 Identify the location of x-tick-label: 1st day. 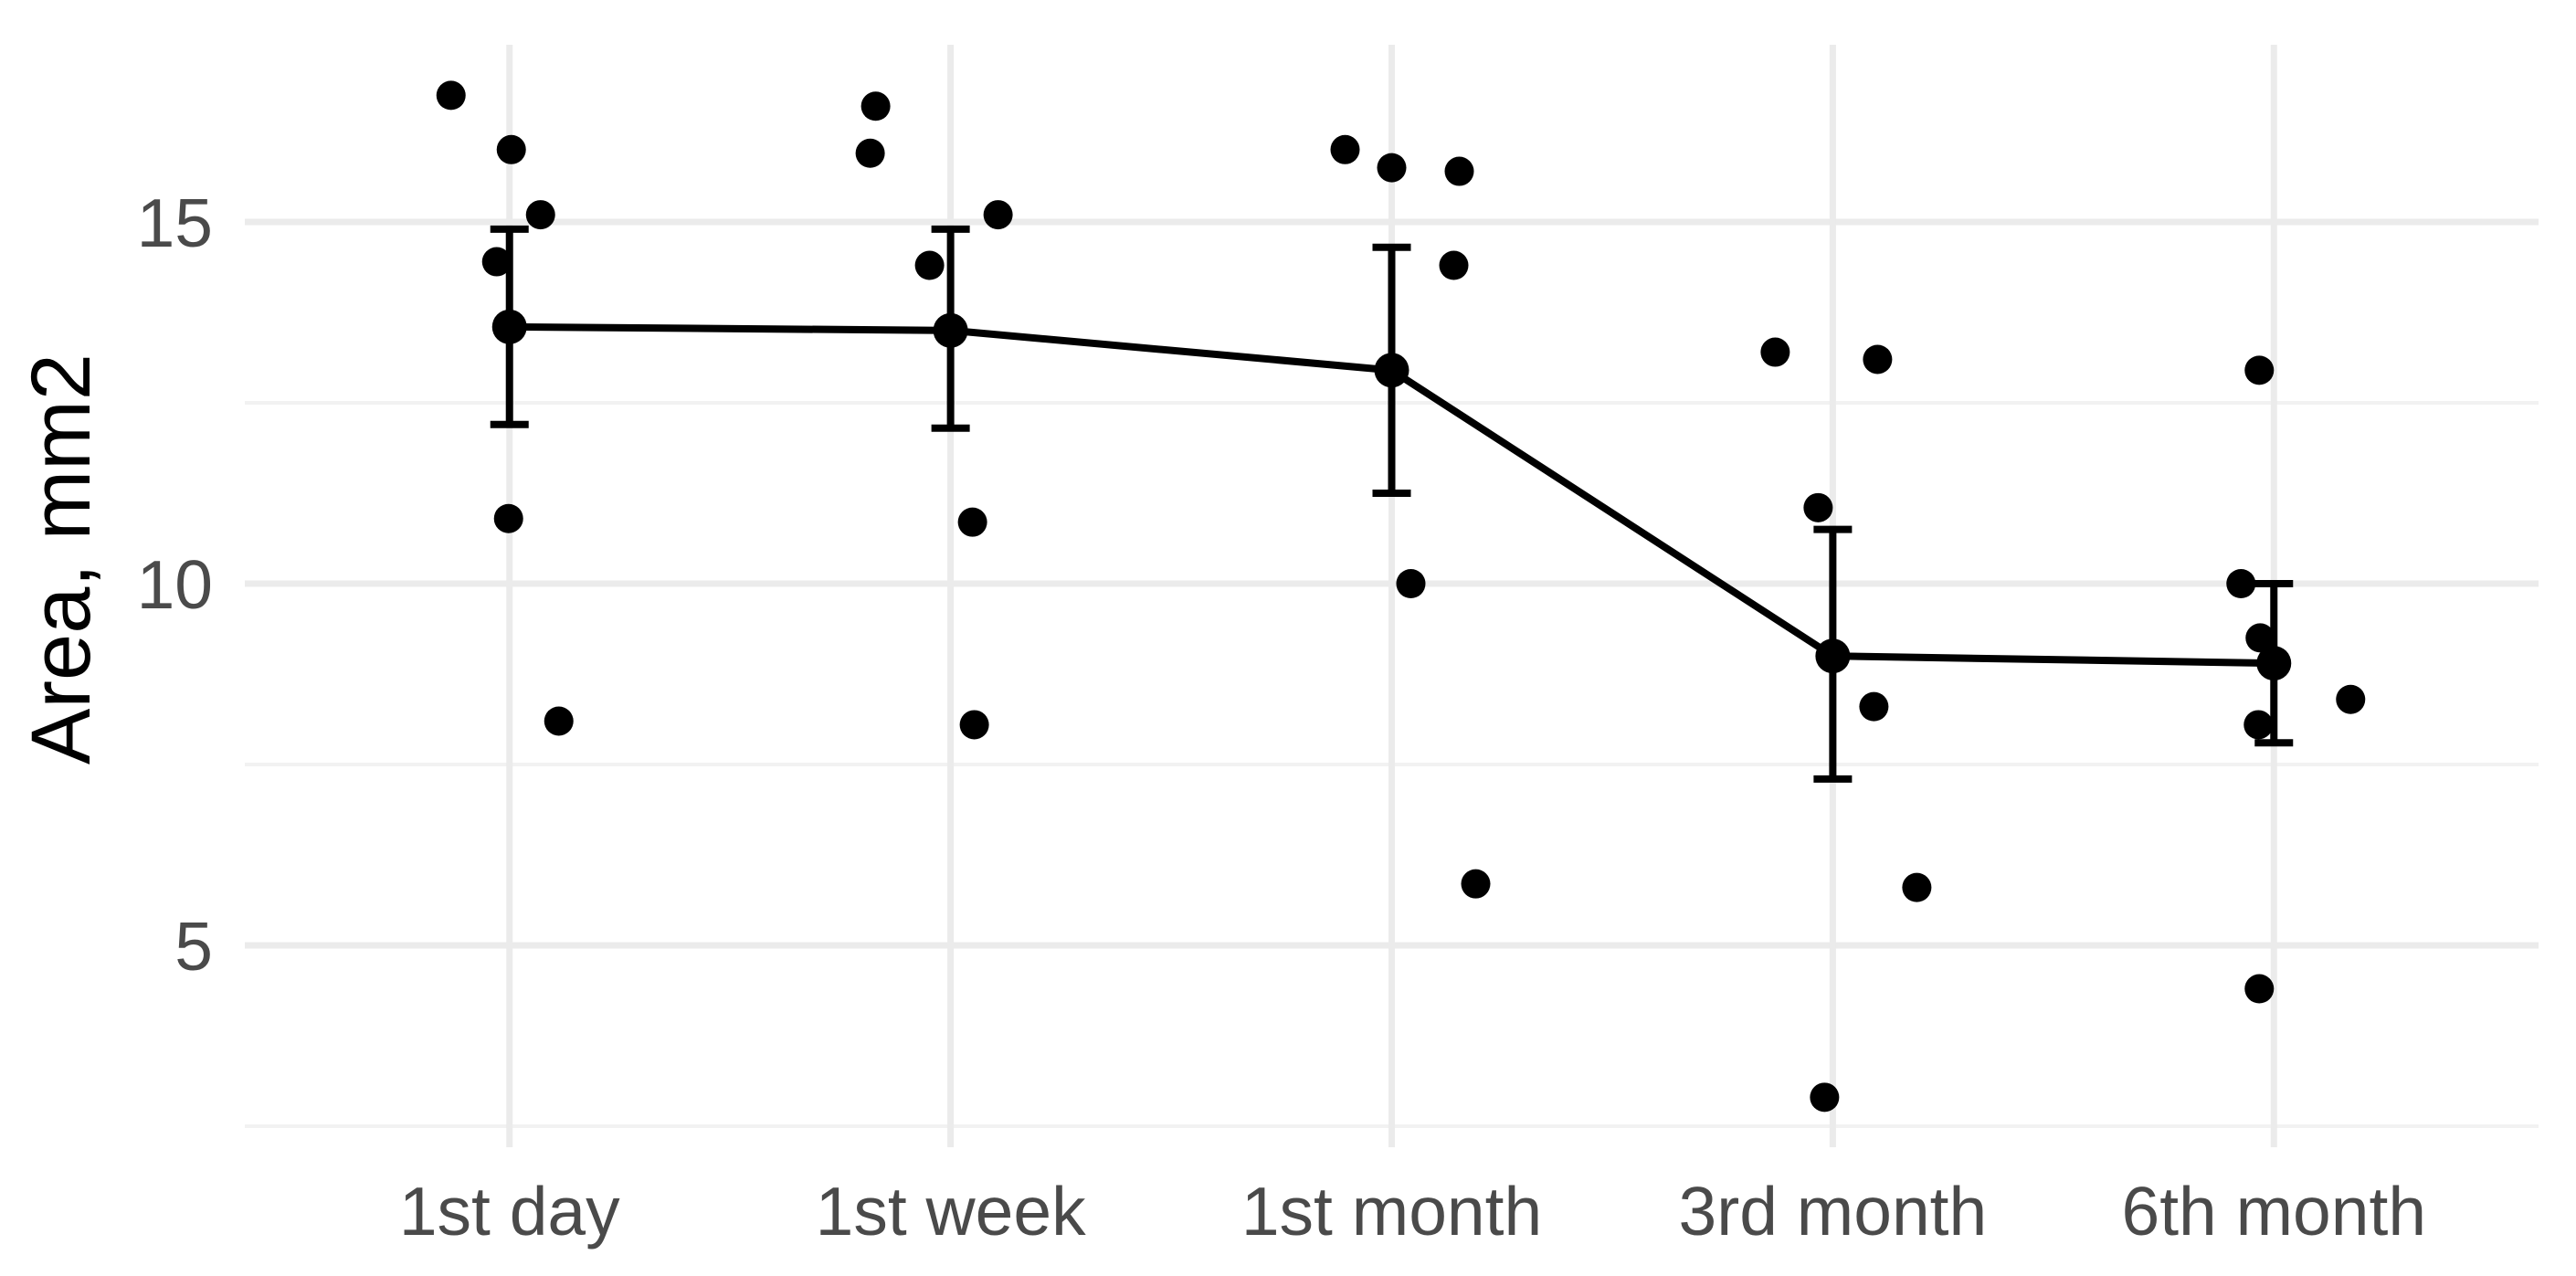
(510, 1211).